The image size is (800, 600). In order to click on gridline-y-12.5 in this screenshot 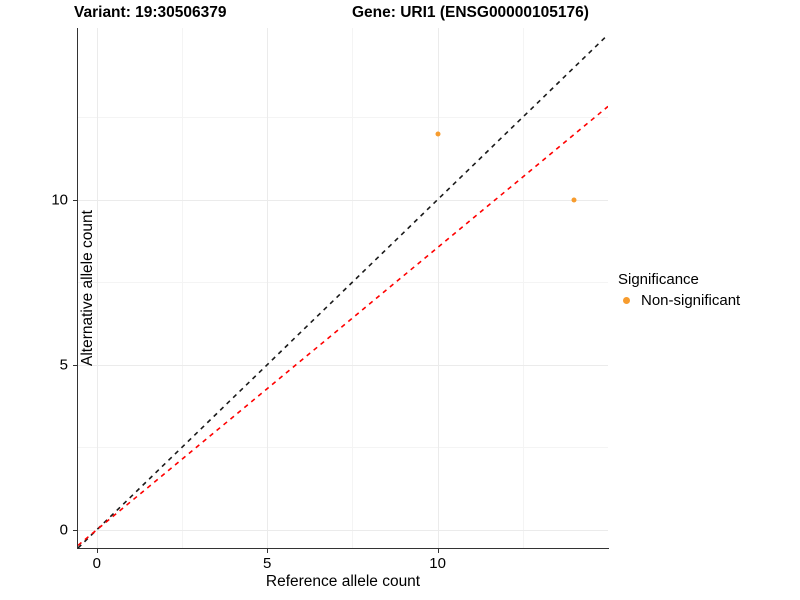, I will do `click(343, 118)`.